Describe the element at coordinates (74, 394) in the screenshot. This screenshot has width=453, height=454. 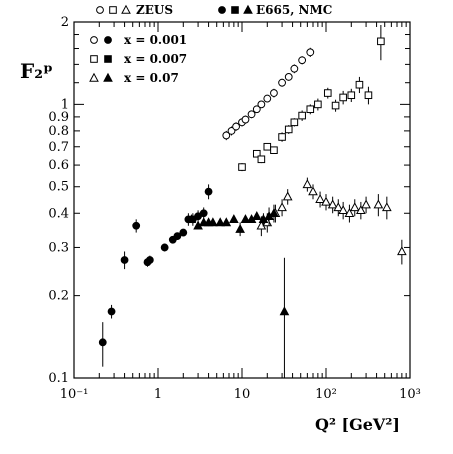
I see `x-tick-label: 10⁻¹` at that location.